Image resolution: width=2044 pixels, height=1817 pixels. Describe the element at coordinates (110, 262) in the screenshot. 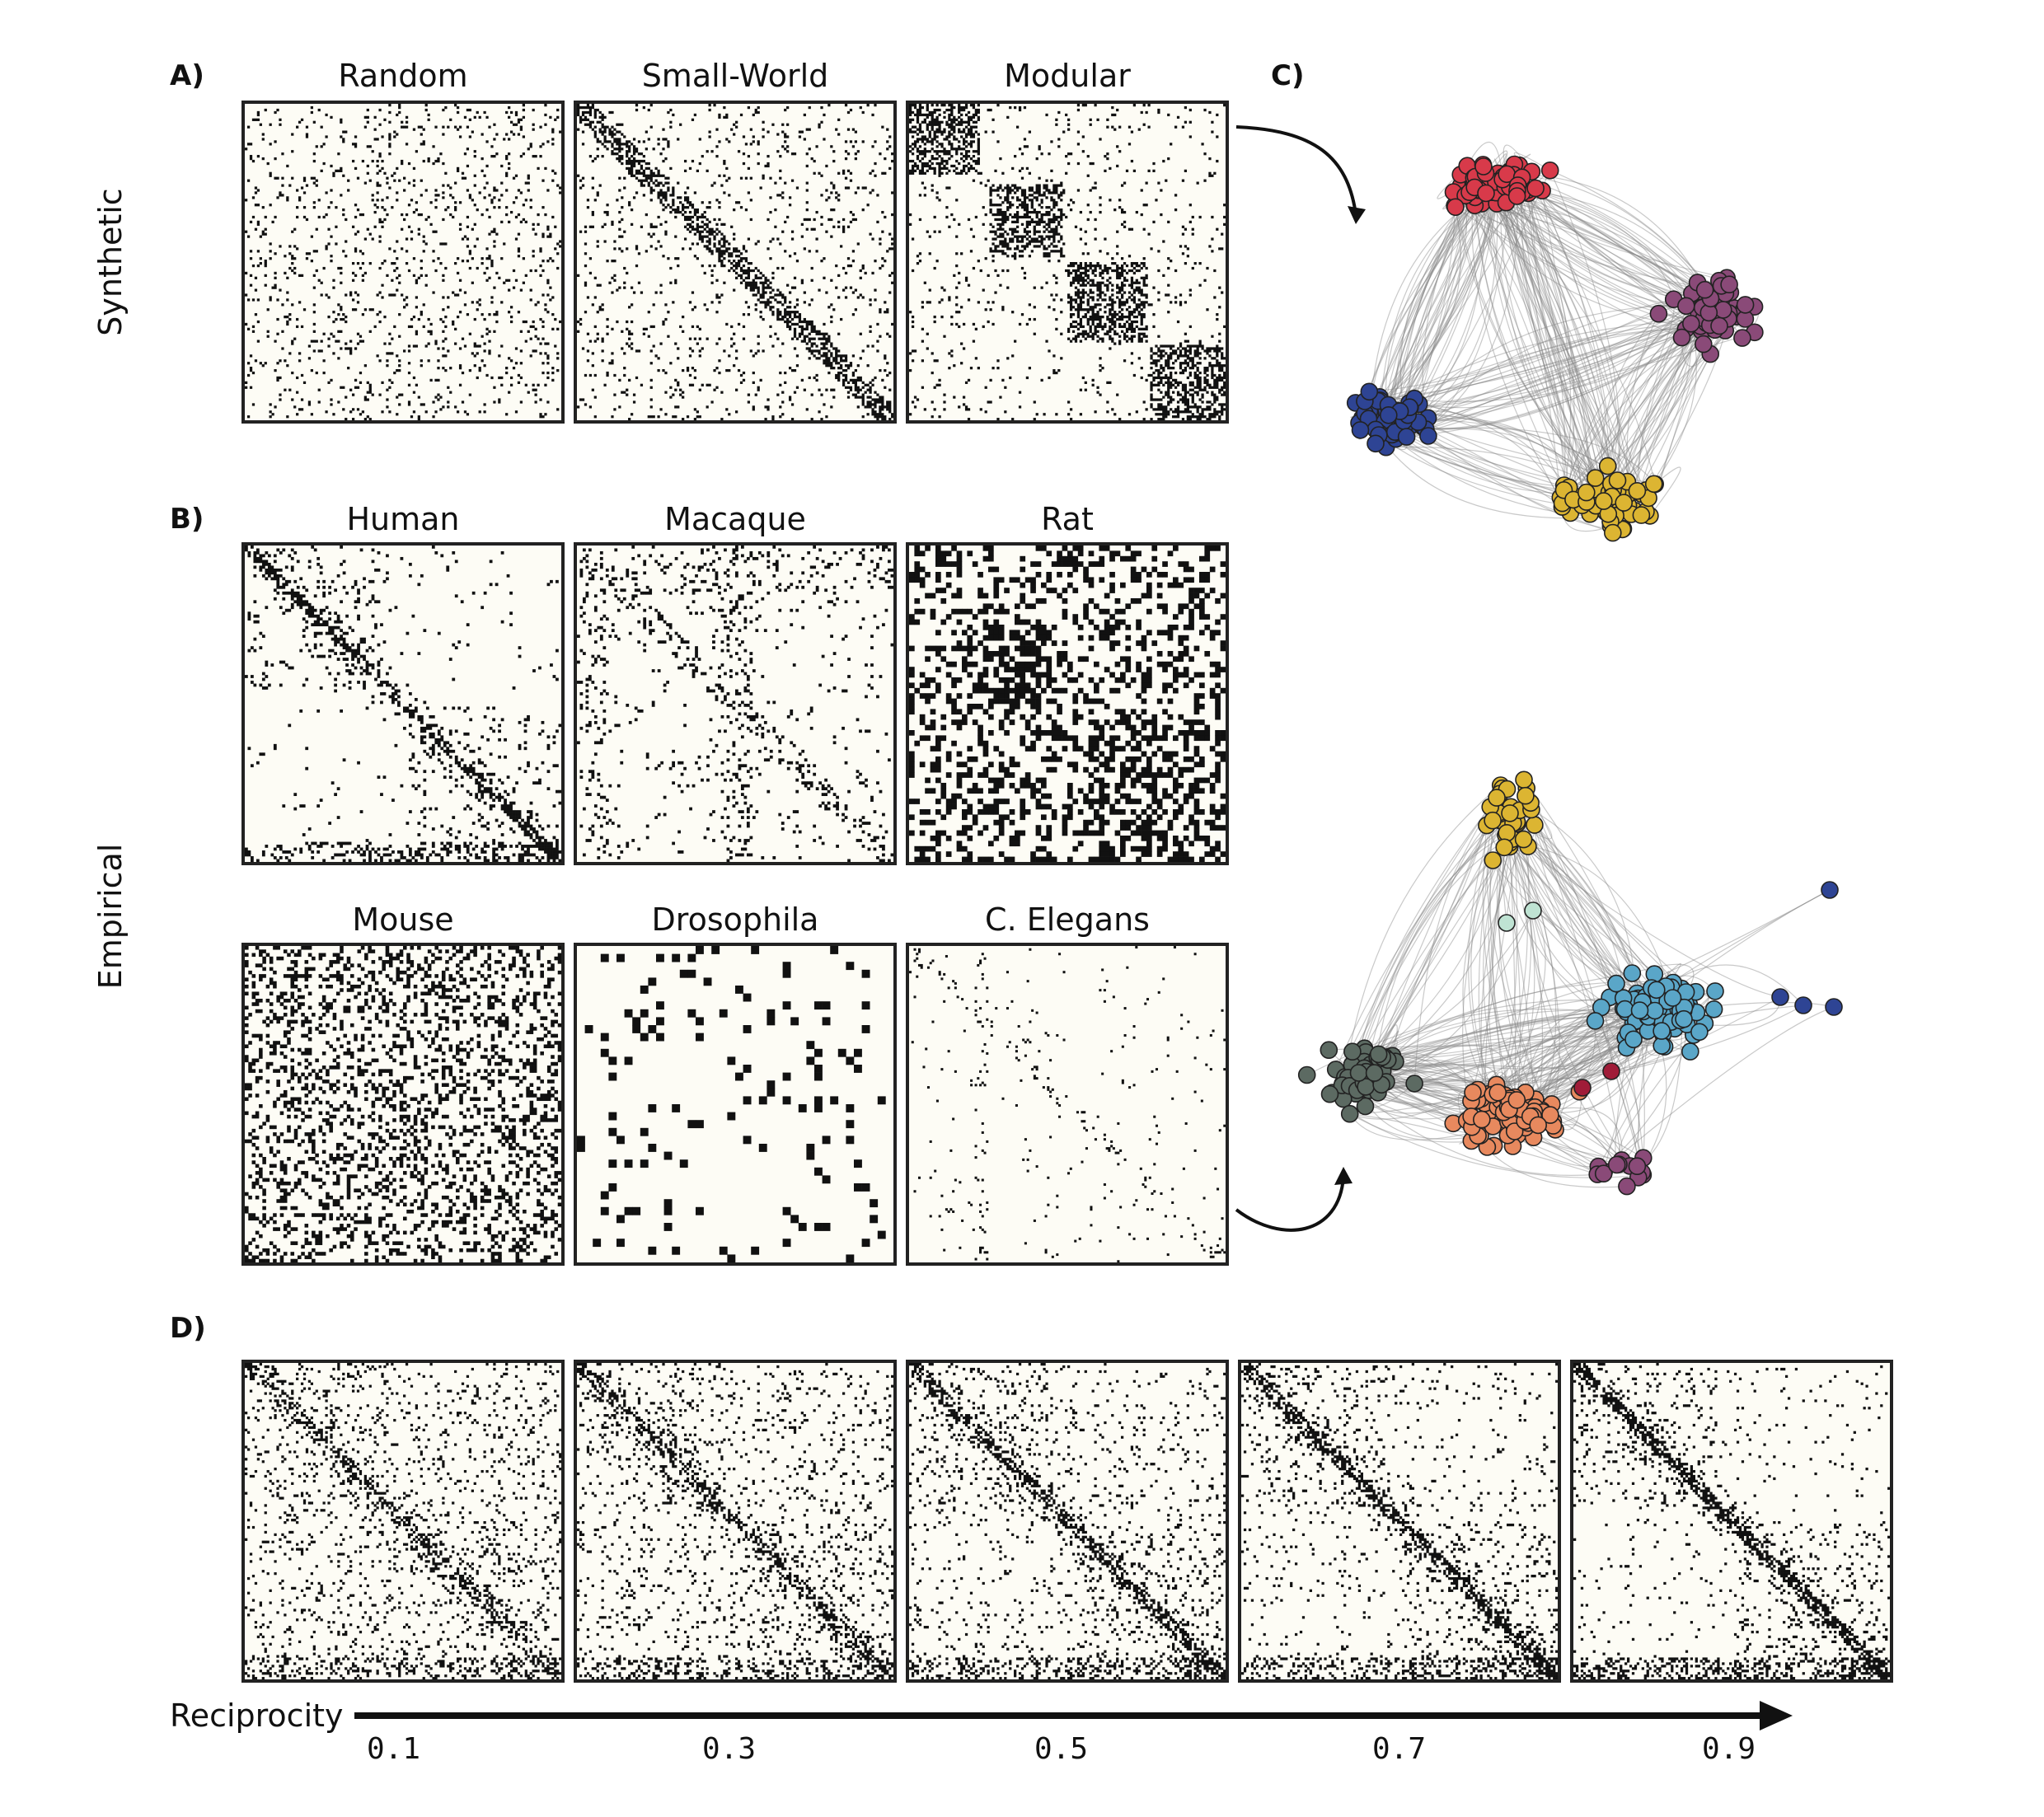

I see `synthetic-row-label: Synthetic` at that location.